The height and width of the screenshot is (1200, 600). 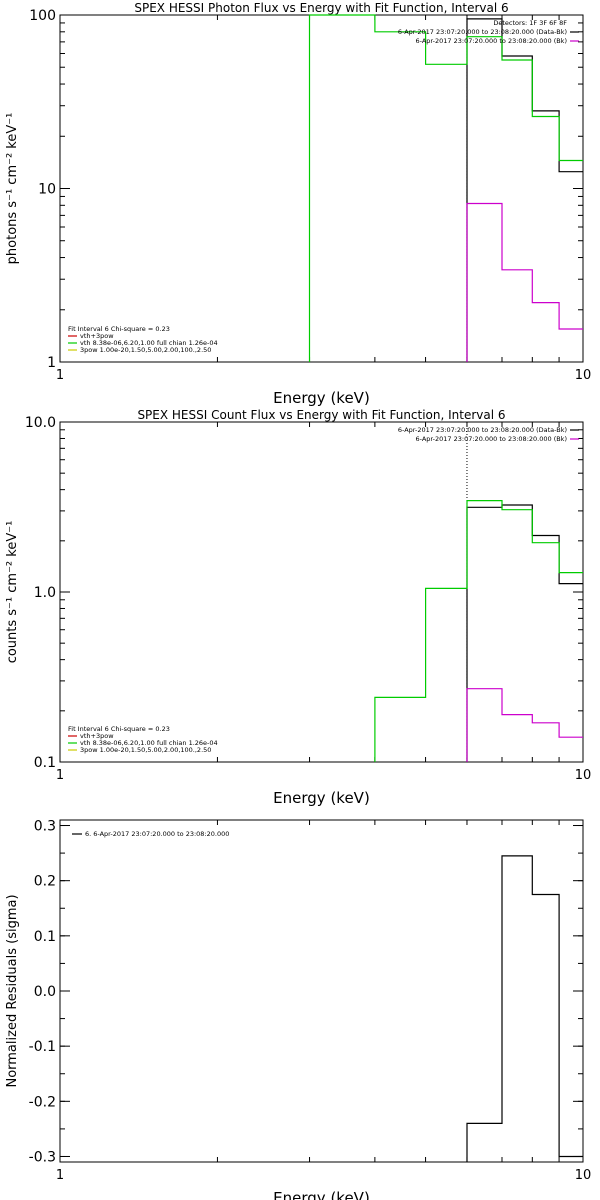 I want to click on residual-x-tick-label: 10, so click(x=583, y=1175).